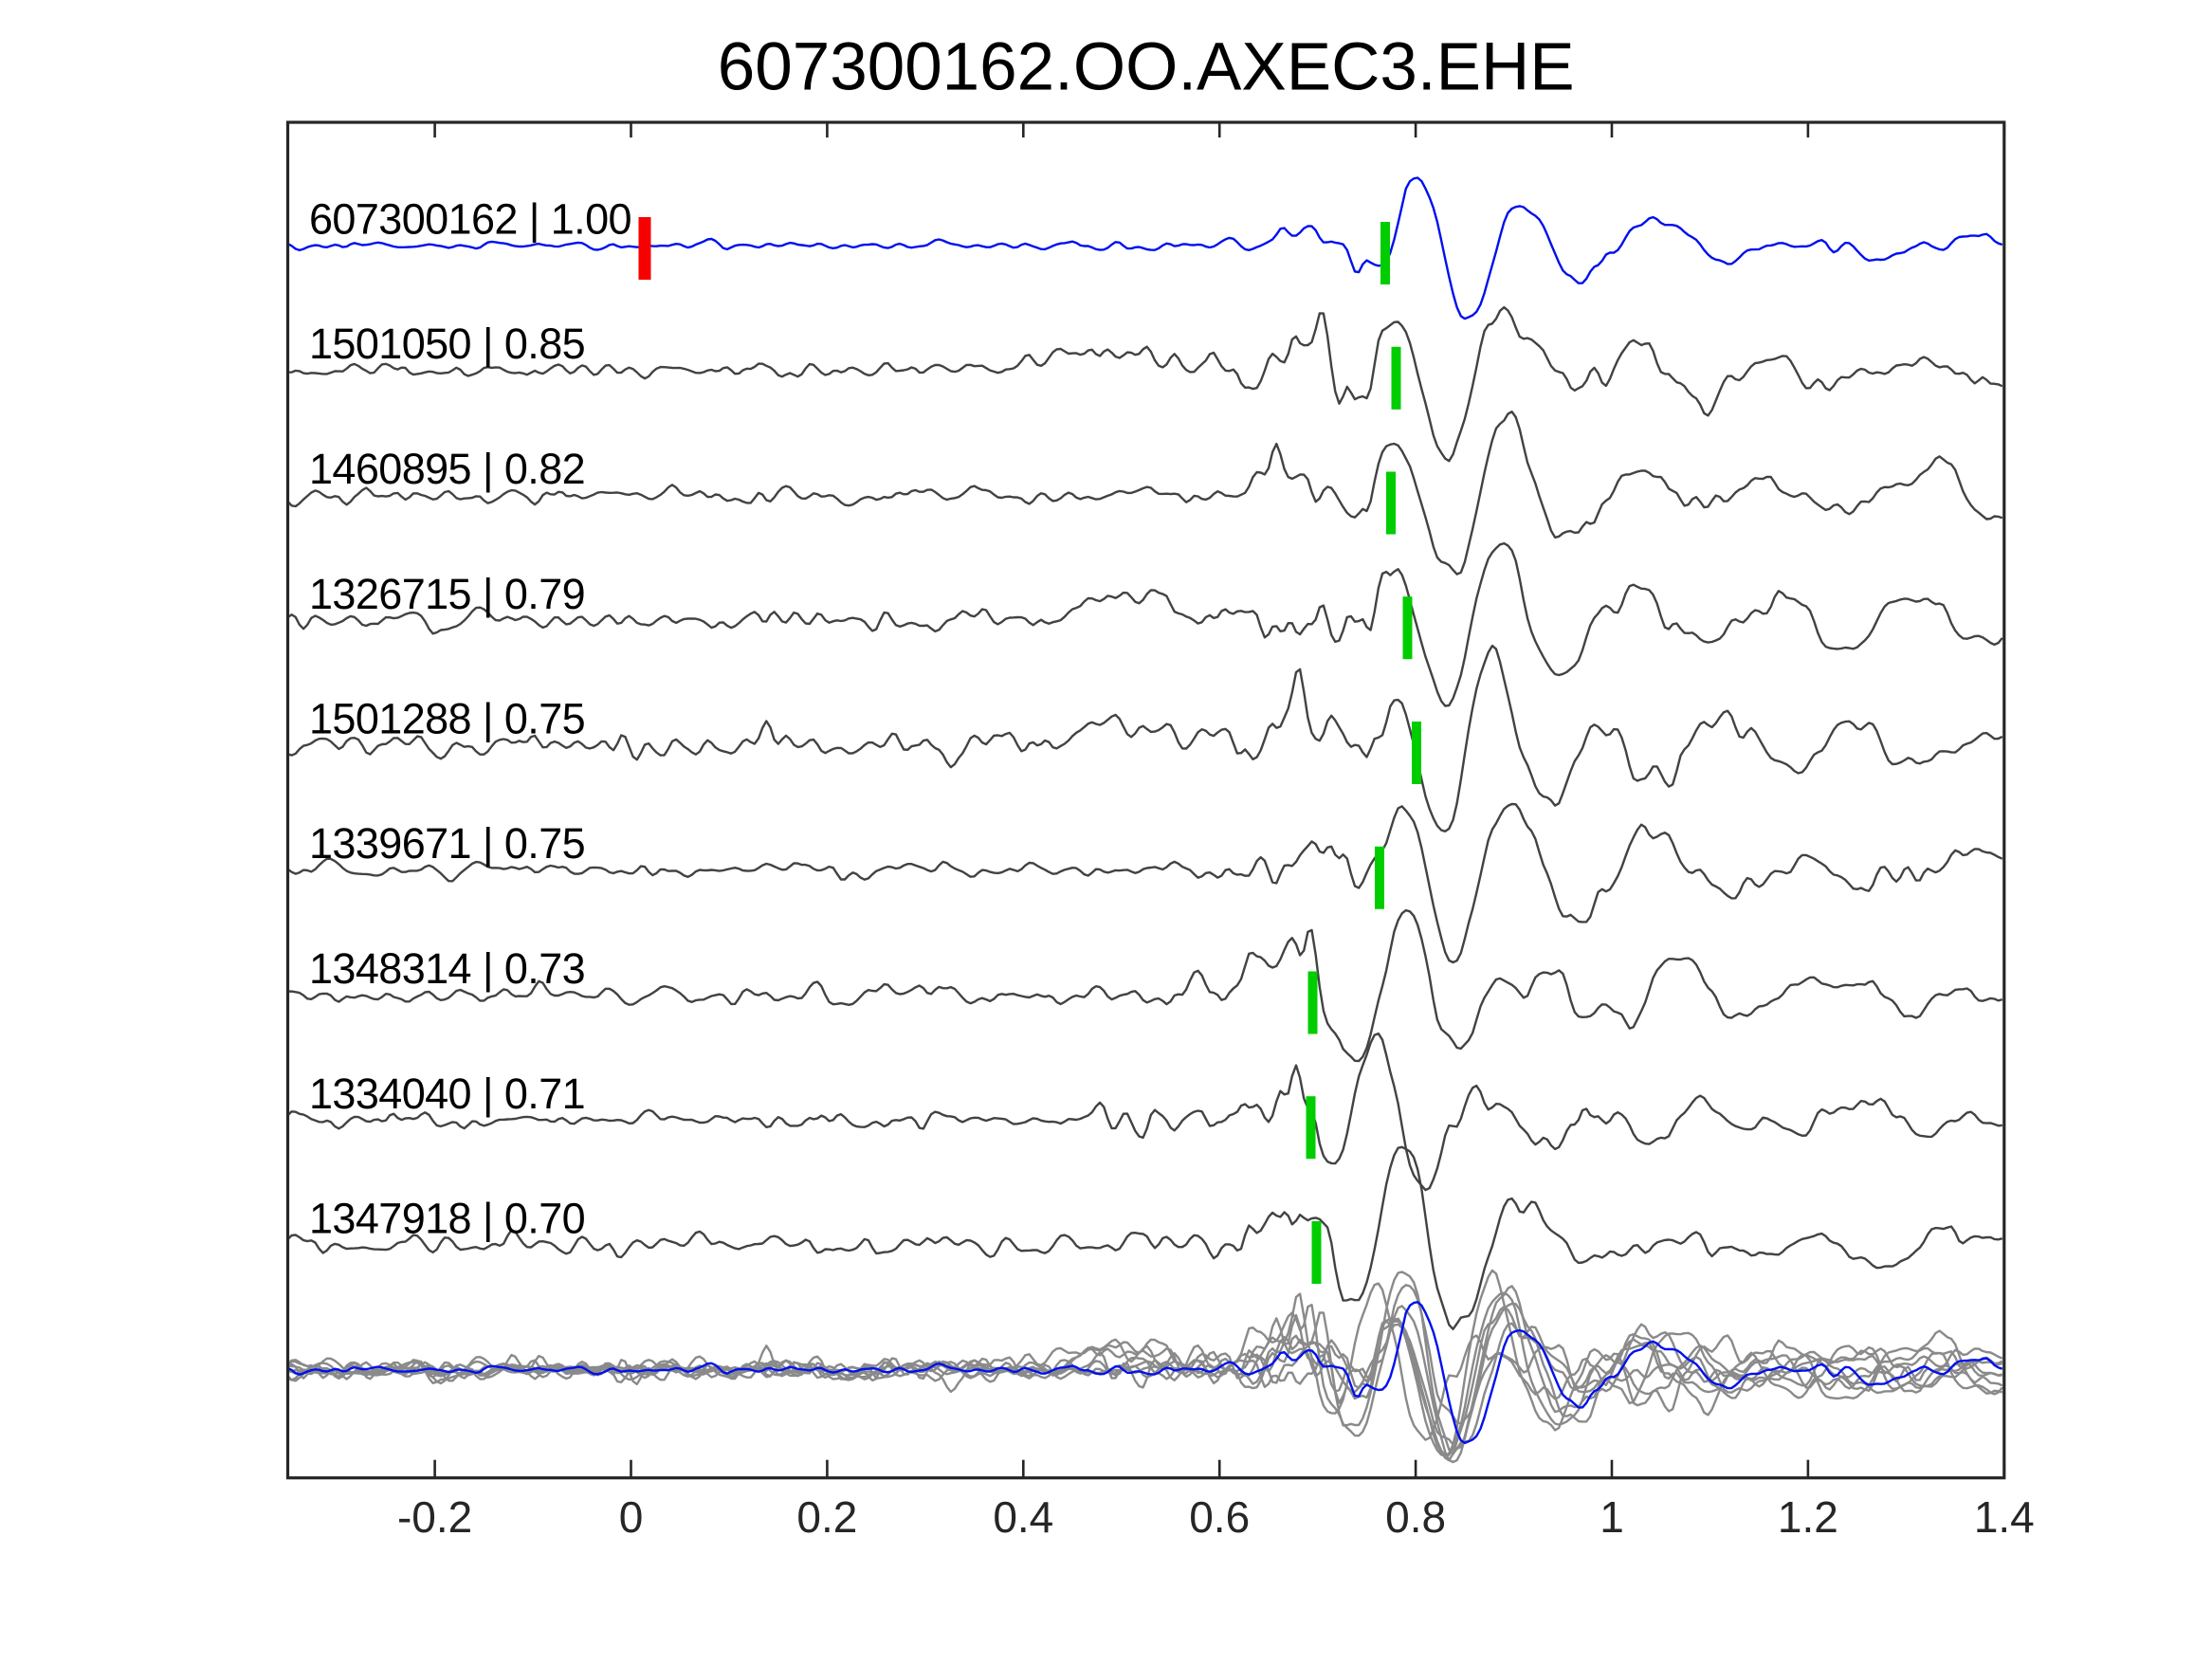  I want to click on svg-text: 1347918 | 0.70, so click(447, 1219).